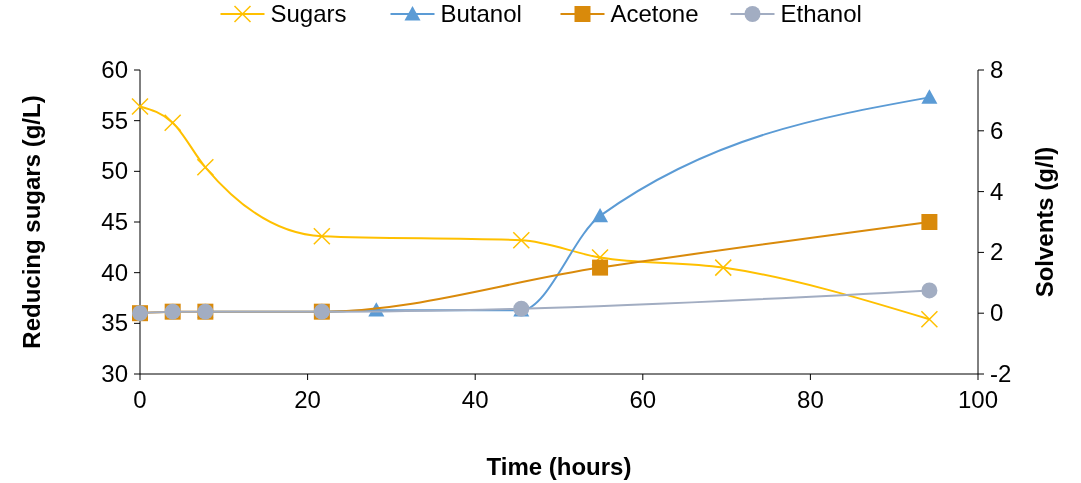 The height and width of the screenshot is (483, 1081). Describe the element at coordinates (997, 69) in the screenshot. I see `y2-tick-label: 8` at that location.